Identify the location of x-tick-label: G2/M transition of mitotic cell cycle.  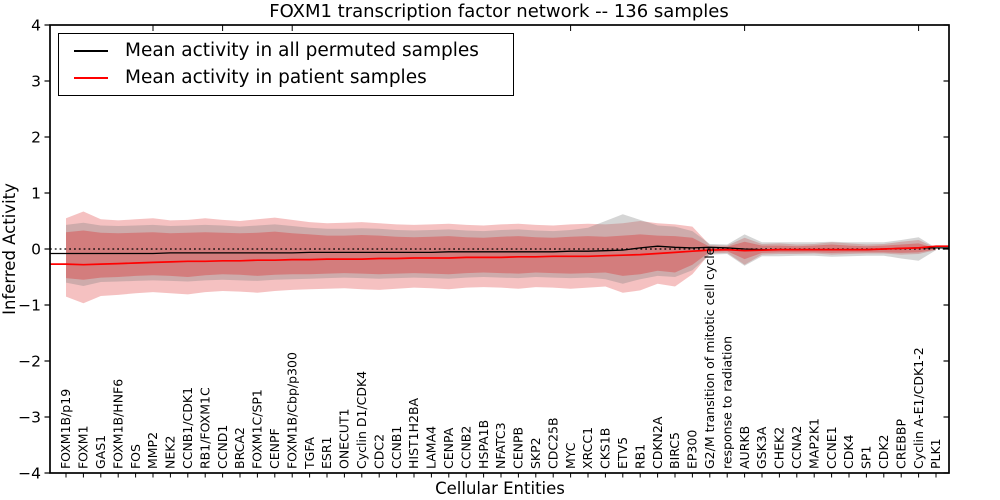
(709, 358).